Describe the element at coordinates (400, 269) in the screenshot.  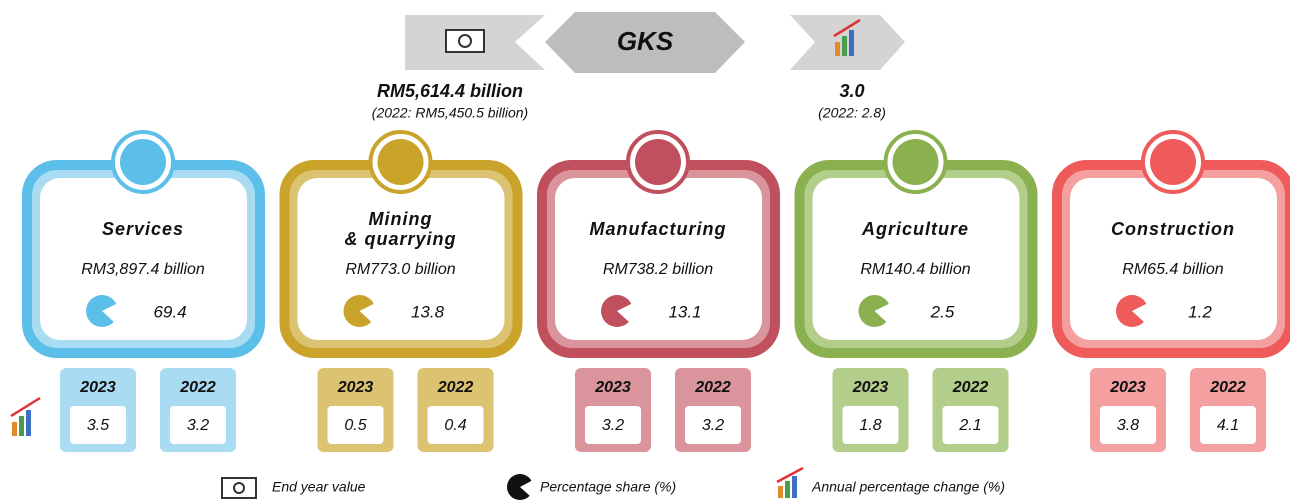
I see `sector-value: RM773.0 billion` at that location.